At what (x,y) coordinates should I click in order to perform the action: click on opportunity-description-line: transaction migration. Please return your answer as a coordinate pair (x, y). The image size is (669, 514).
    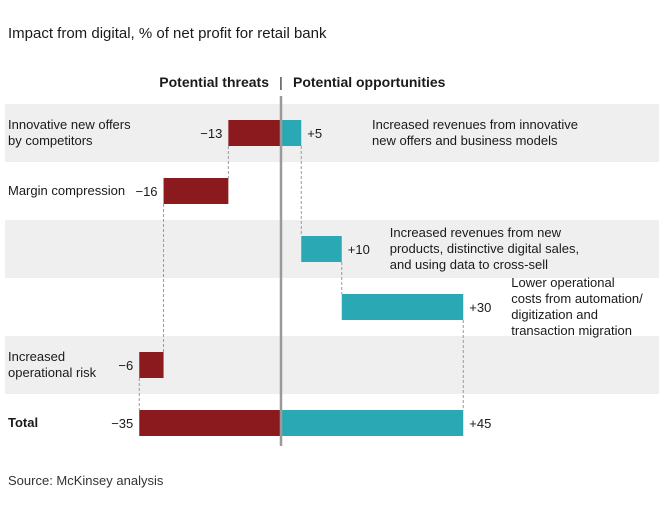
    Looking at the image, I should click on (571, 330).